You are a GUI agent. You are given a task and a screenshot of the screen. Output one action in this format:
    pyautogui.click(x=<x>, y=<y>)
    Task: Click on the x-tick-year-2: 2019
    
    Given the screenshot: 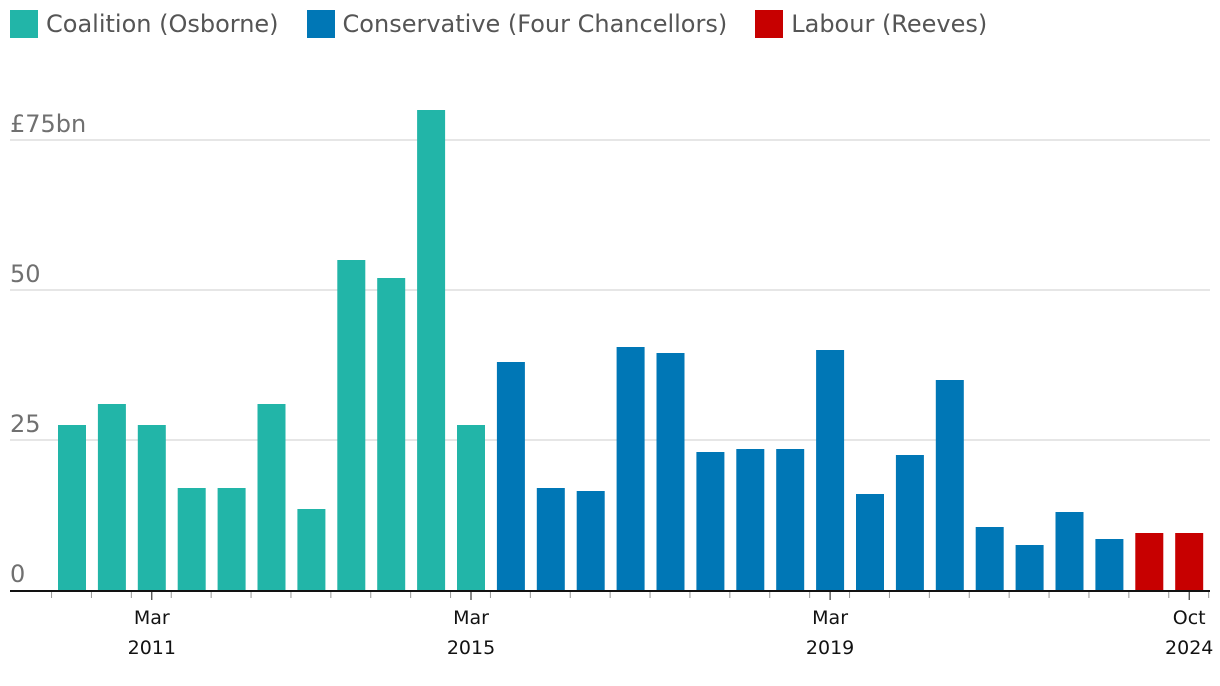 What is the action you would take?
    pyautogui.click(x=830, y=648)
    